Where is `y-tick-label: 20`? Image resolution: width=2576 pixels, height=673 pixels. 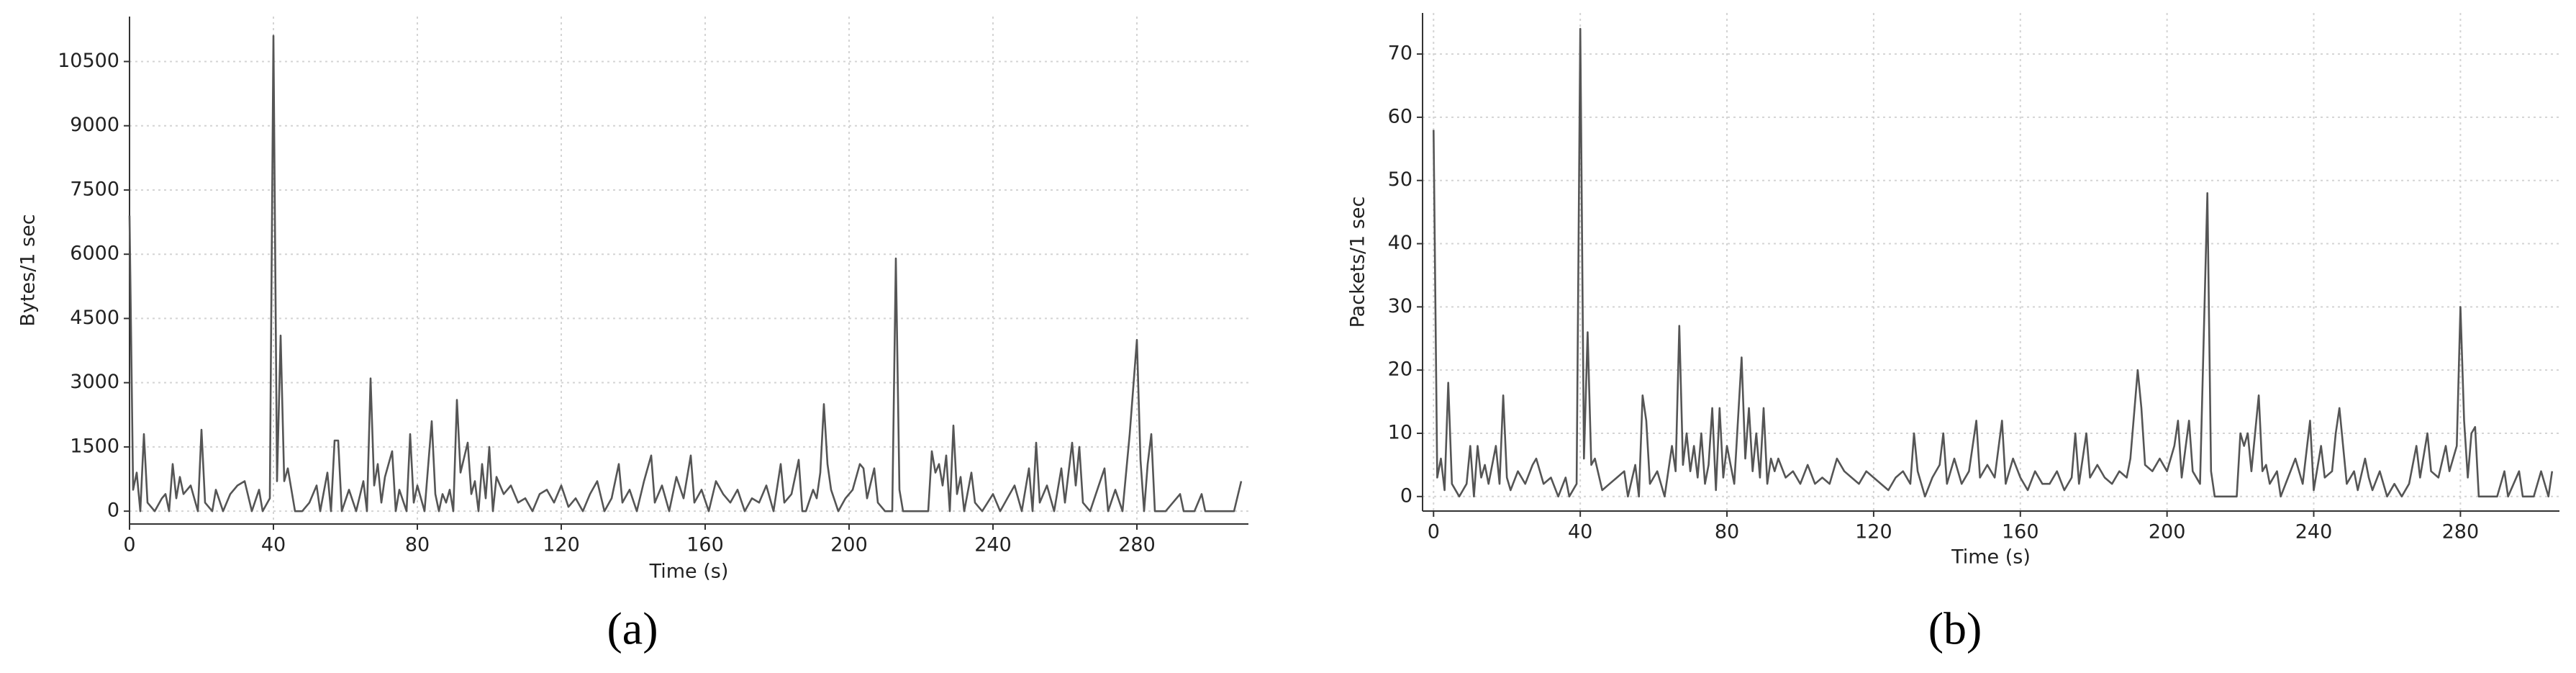 y-tick-label: 20 is located at coordinates (1400, 369).